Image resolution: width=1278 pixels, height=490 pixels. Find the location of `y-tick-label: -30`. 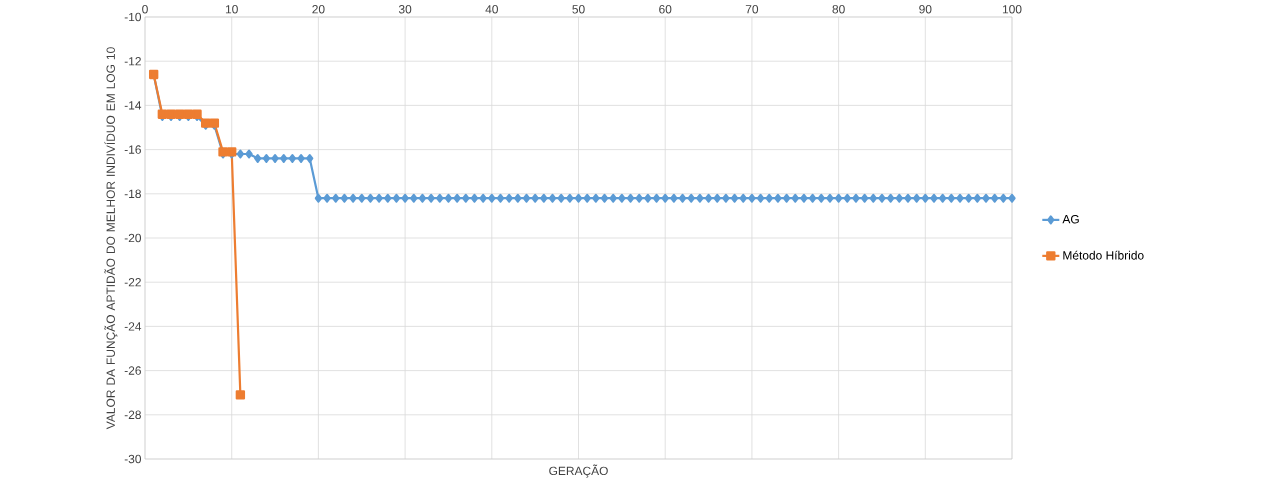

y-tick-label: -30 is located at coordinates (133, 459).